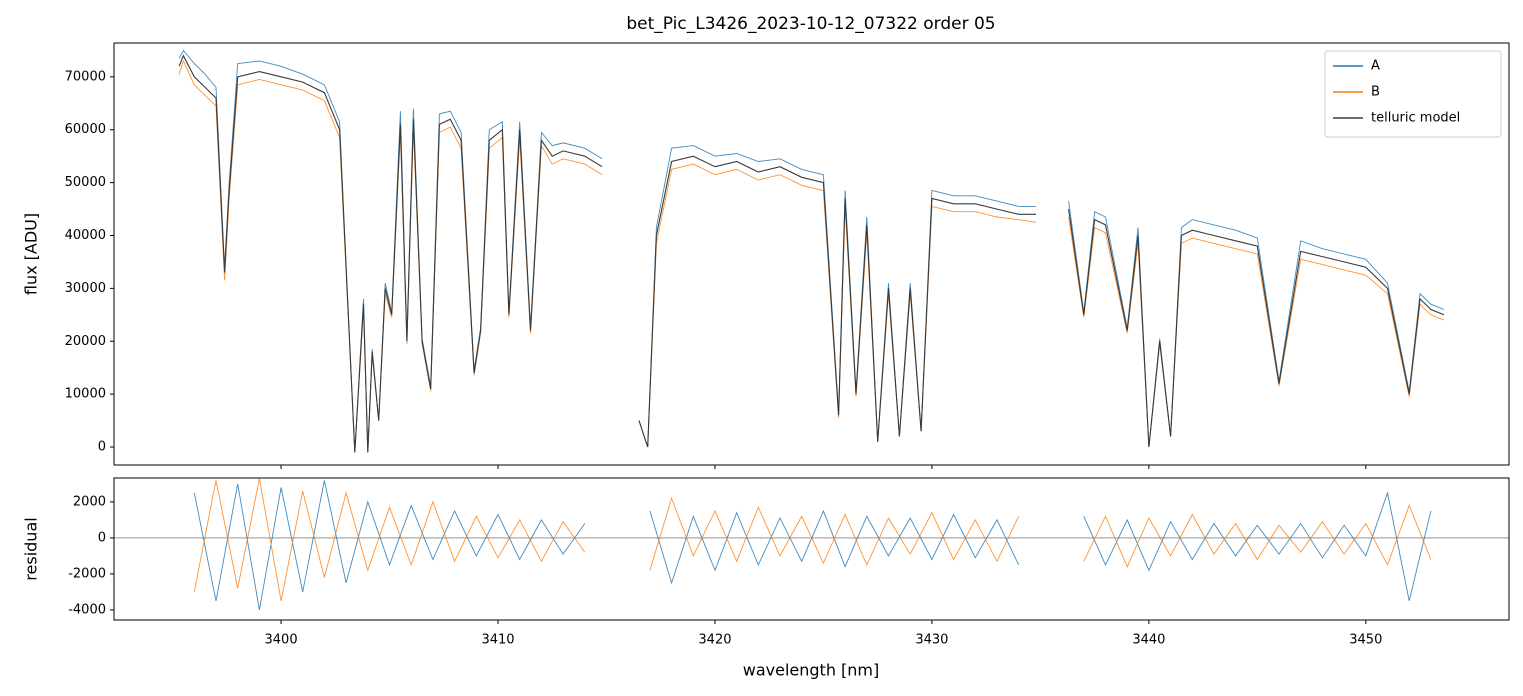 This screenshot has width=1523, height=696. What do you see at coordinates (85, 288) in the screenshot?
I see `y-tick-label: 30000` at bounding box center [85, 288].